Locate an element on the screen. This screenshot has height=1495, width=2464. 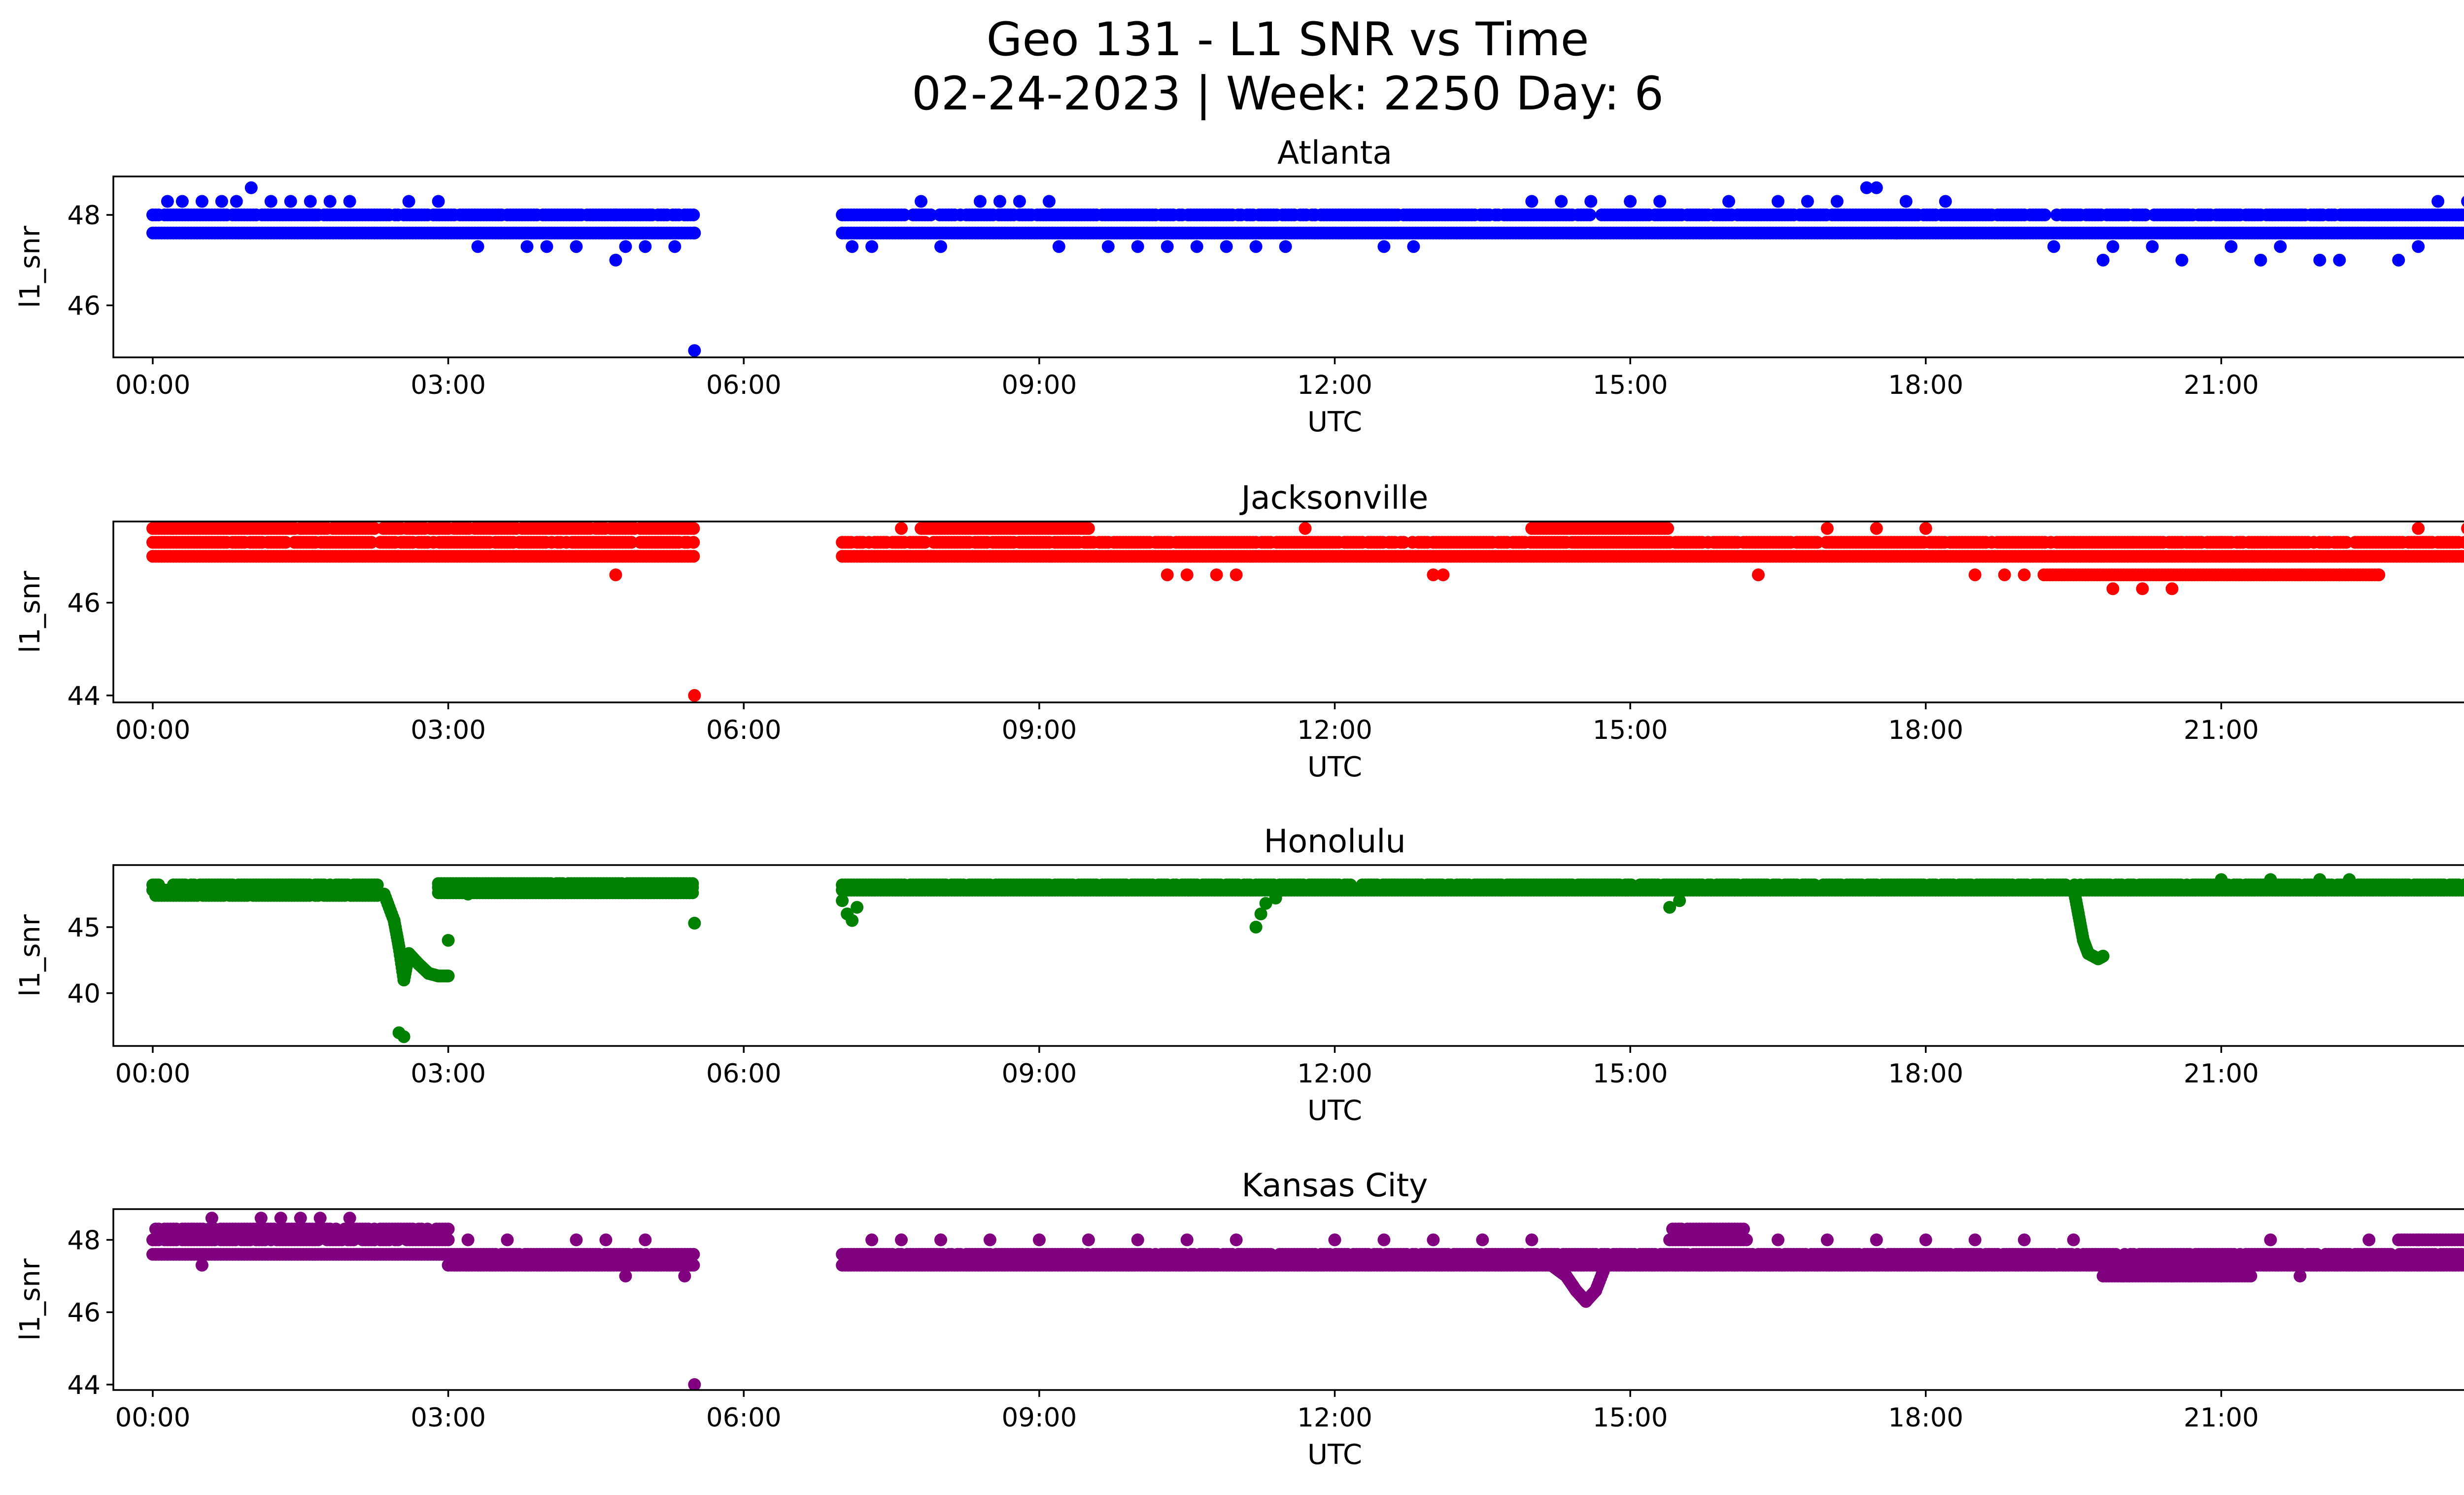
x-axis-label: UTC is located at coordinates (1334, 422).